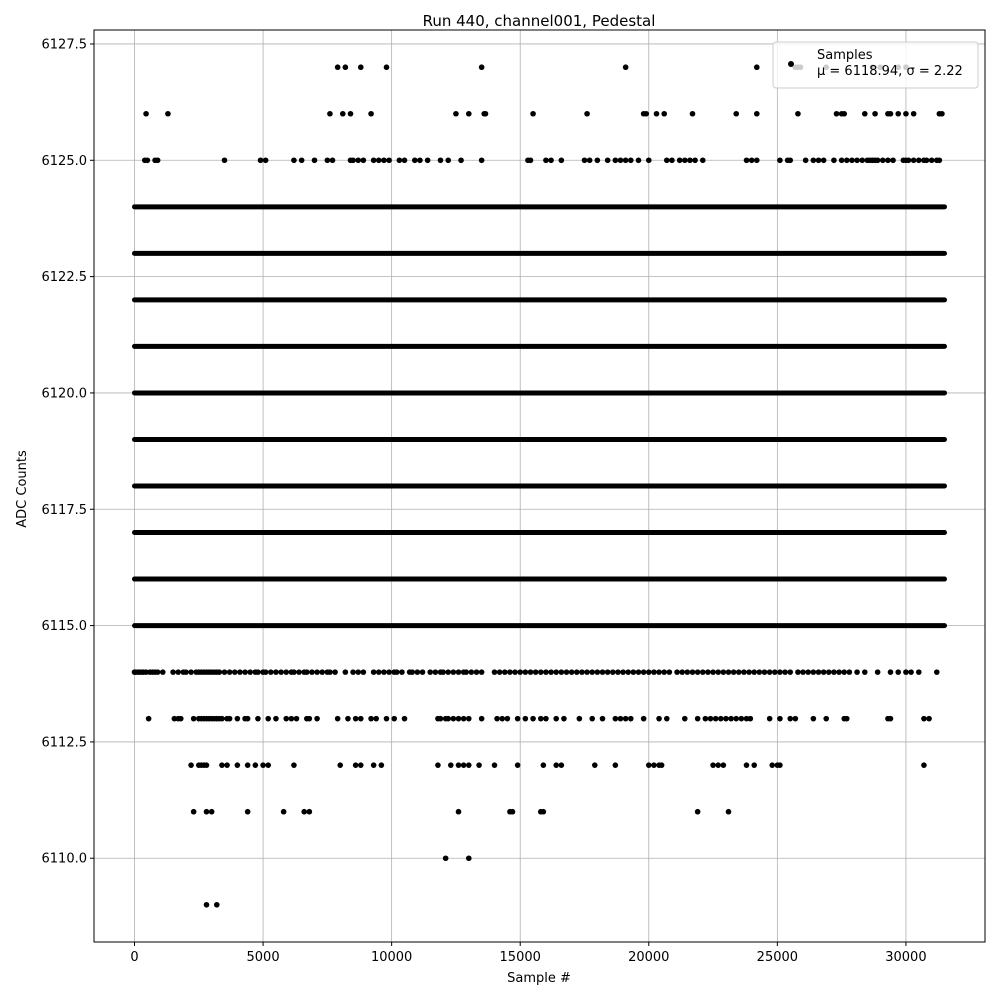 The width and height of the screenshot is (1000, 1000). Describe the element at coordinates (22, 489) in the screenshot. I see `y-axis-label: ADC Counts` at that location.